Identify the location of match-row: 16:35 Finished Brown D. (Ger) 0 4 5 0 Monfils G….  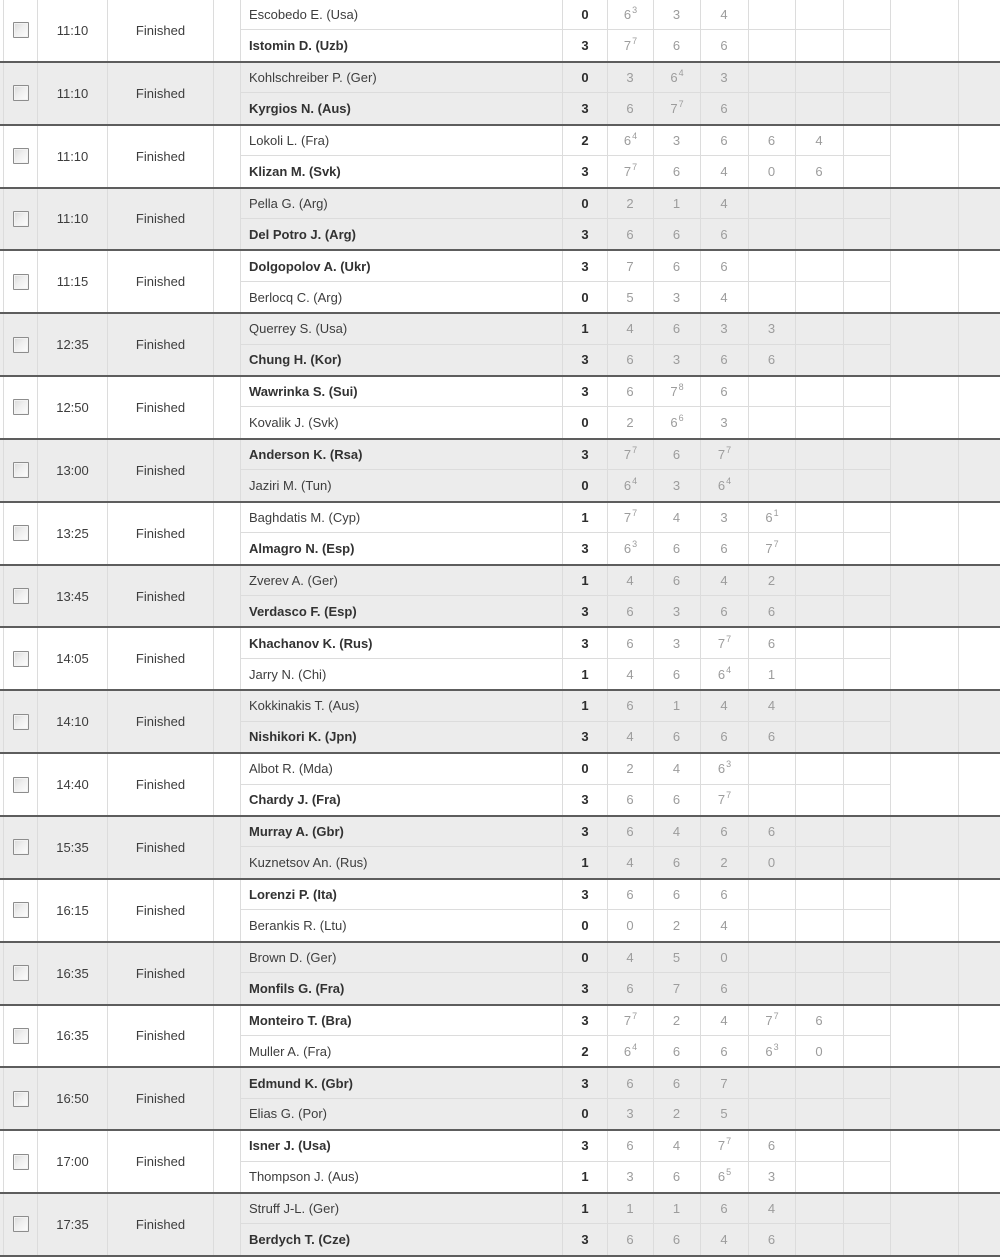
(500, 974).